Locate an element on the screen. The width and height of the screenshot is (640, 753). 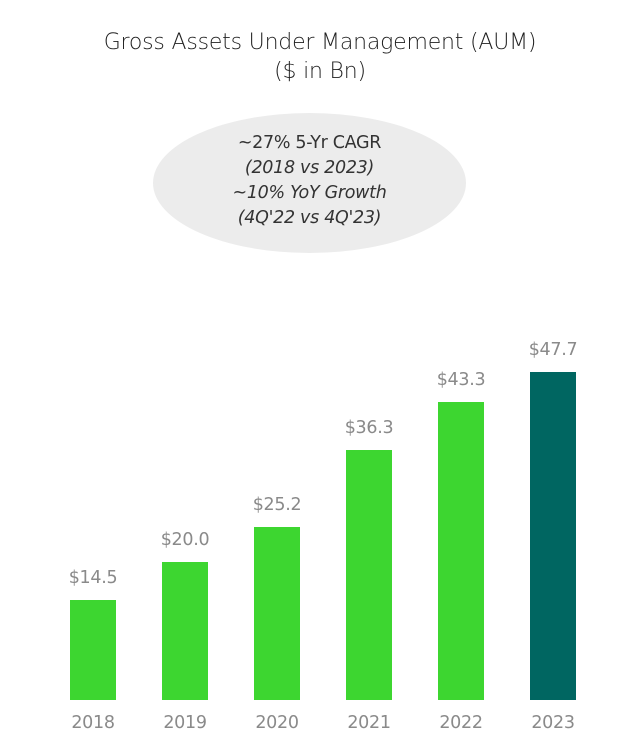
chart-subtitle: ($ in Bn) is located at coordinates (320, 71).